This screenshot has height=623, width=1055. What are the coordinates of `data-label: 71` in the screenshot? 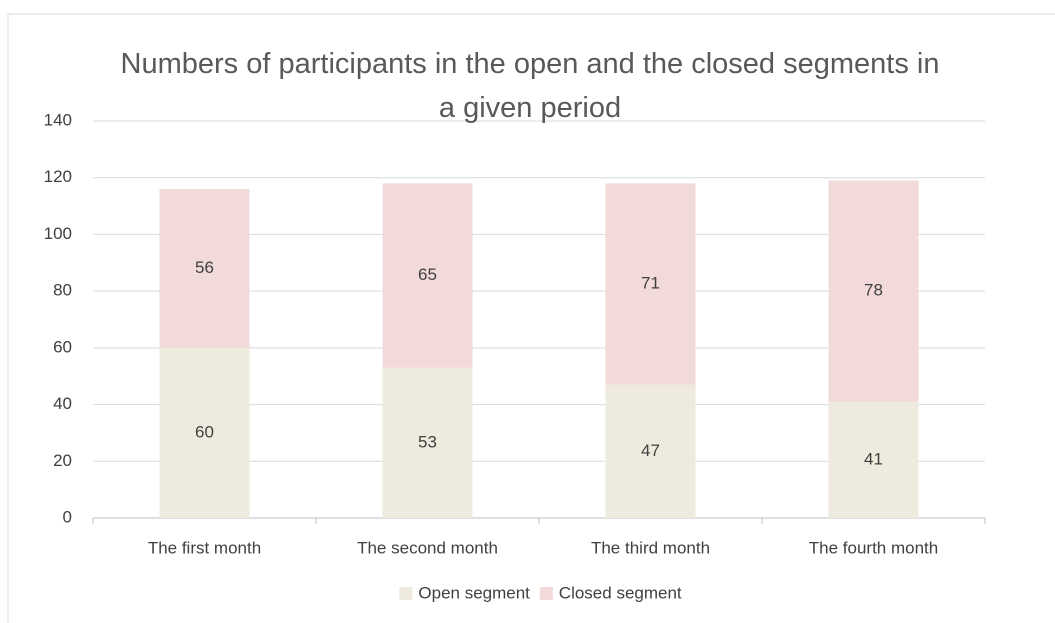 It's located at (650, 283).